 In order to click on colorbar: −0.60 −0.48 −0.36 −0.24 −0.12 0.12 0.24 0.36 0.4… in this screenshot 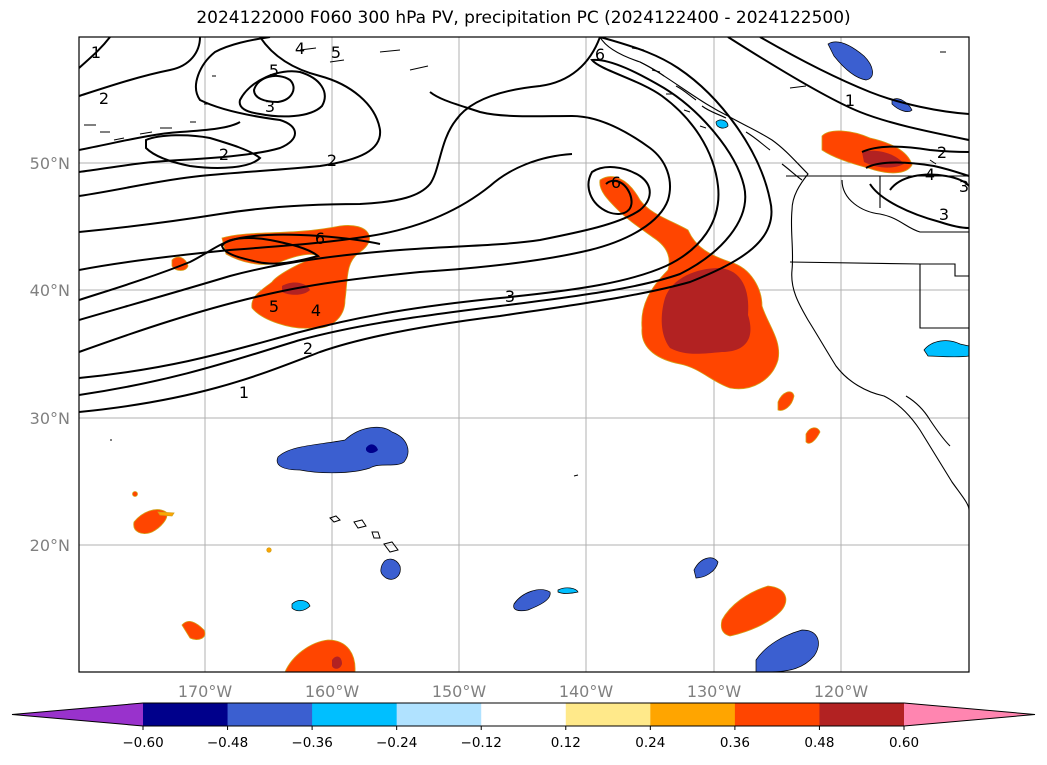, I will do `click(523, 726)`.